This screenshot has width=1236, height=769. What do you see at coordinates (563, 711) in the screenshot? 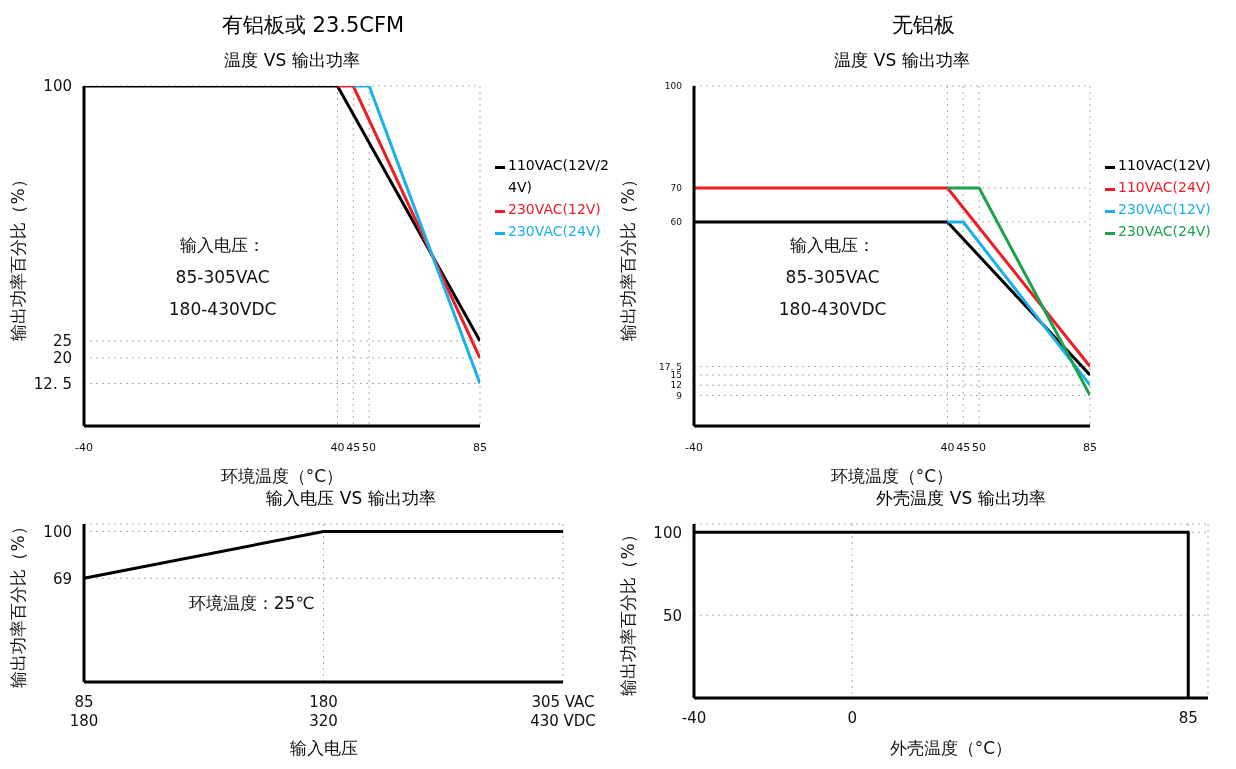
I see `x-tick-label: 305 VAC 430 VDC` at bounding box center [563, 711].